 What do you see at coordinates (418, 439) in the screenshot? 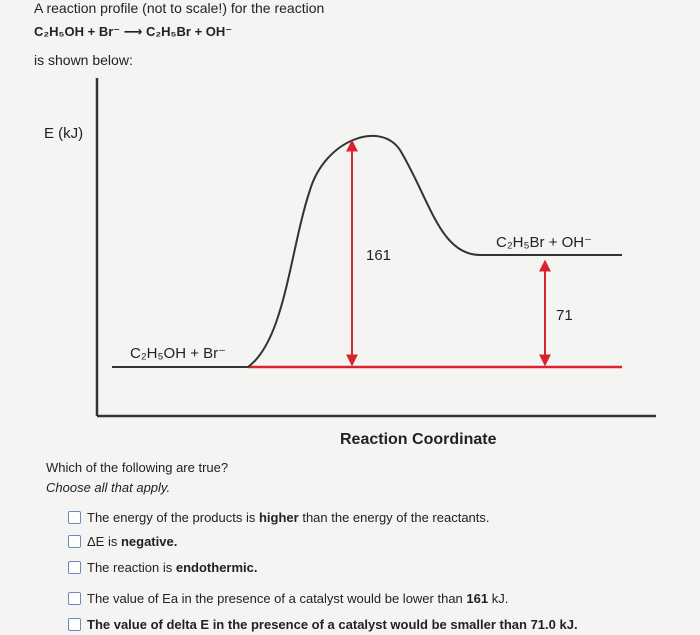
I see `x-axis-label: Reaction Coordinate` at bounding box center [418, 439].